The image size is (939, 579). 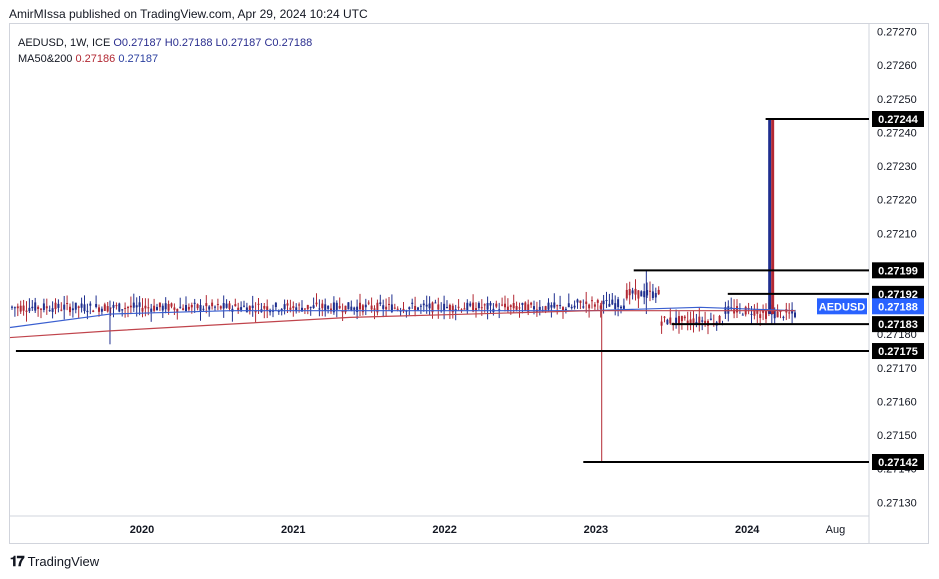 I want to click on legend-ma50-value: 0.27186, so click(x=95, y=59).